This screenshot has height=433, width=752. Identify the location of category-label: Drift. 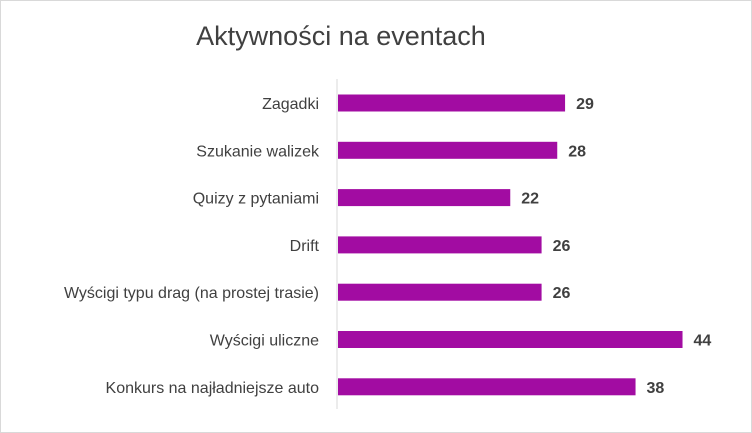
(305, 246).